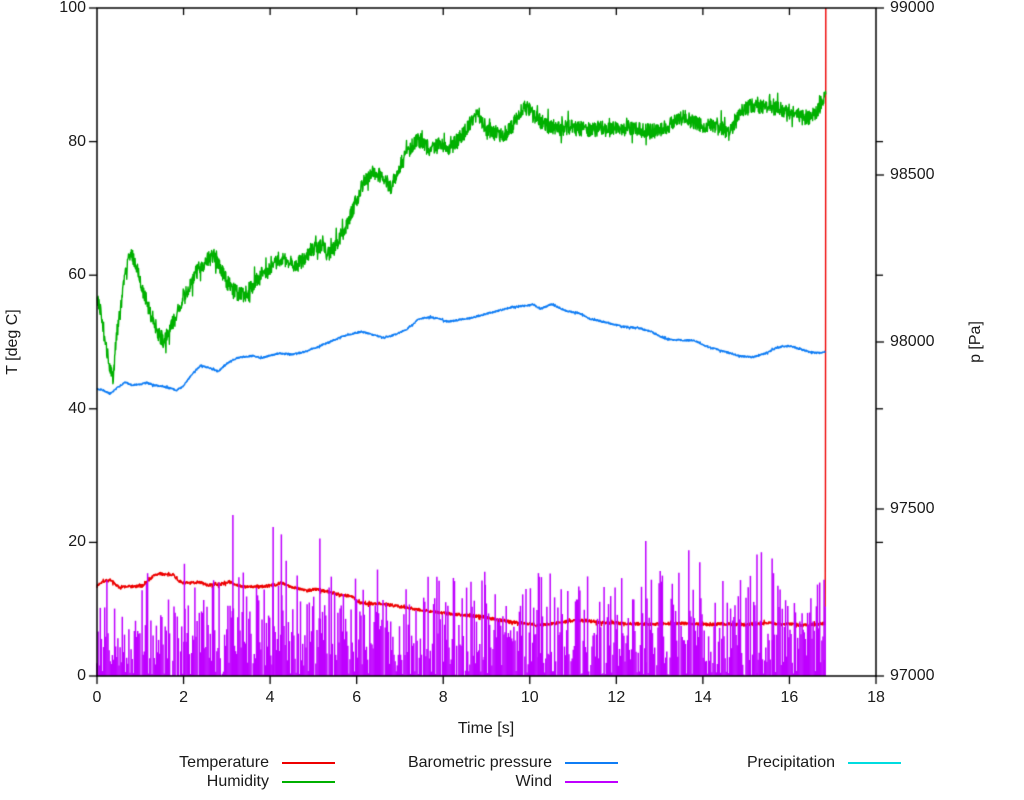 Image resolution: width=1024 pixels, height=800 pixels. What do you see at coordinates (529, 697) in the screenshot?
I see `x-tick-label: 10` at bounding box center [529, 697].